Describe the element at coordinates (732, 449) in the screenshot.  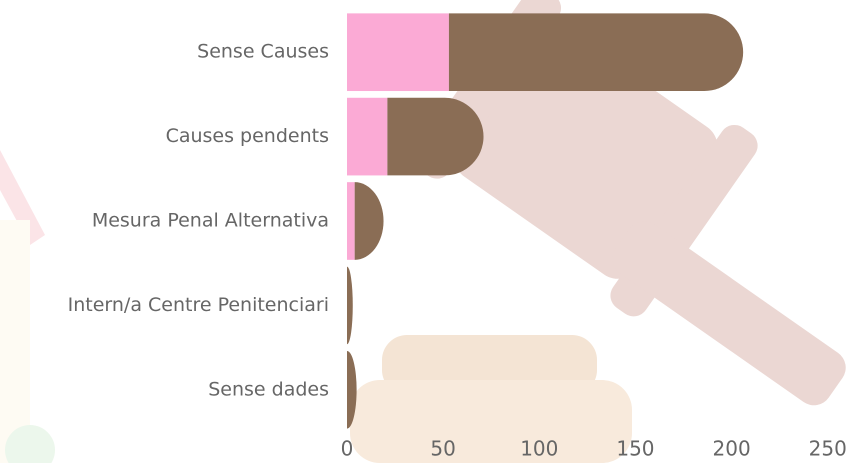
I see `x-tick-label: 200` at that location.